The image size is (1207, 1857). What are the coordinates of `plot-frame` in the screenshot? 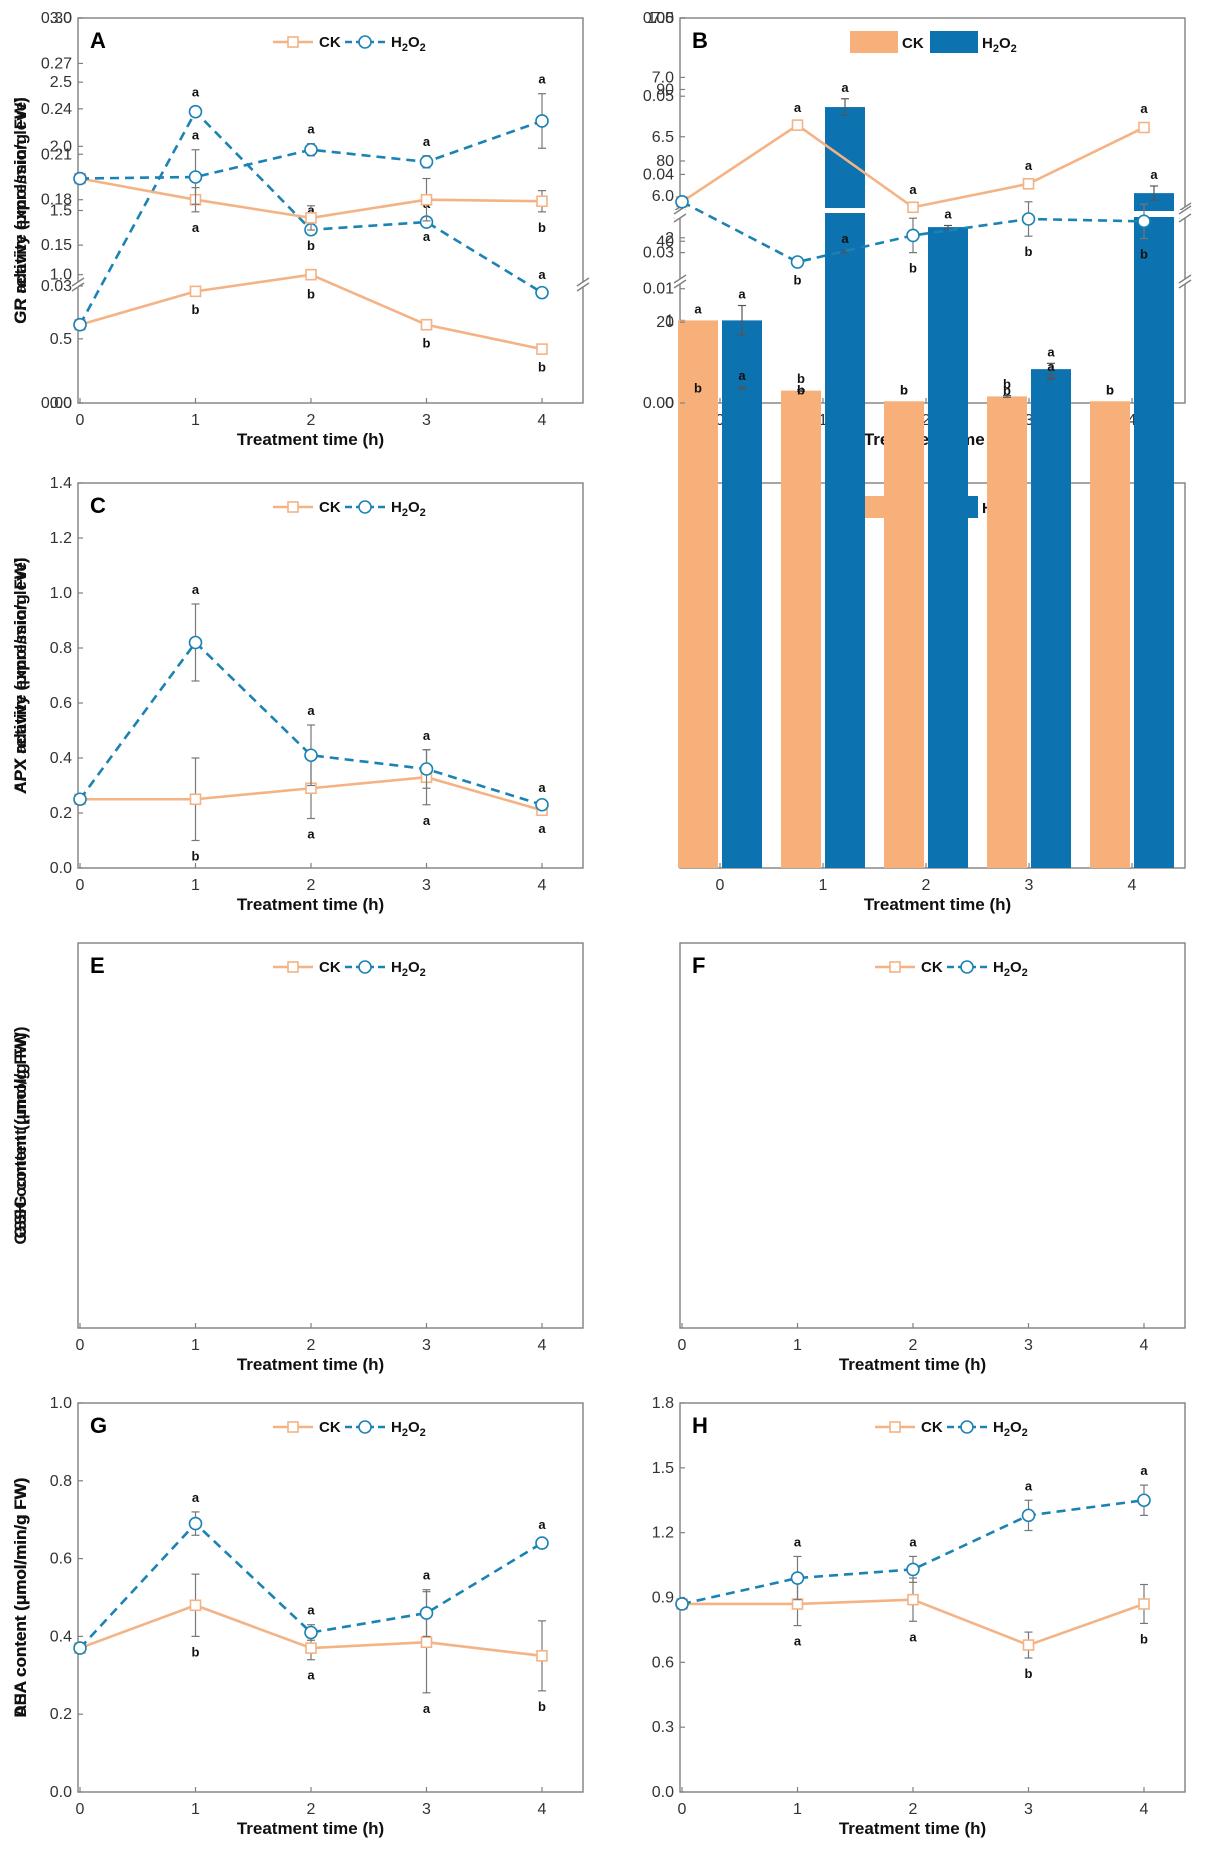 It's located at (932, 1597).